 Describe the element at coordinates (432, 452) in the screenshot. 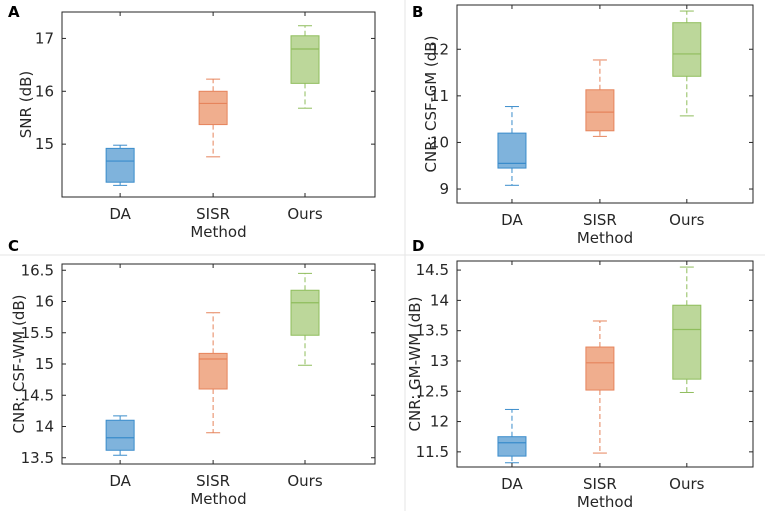

I see `y-tick-label: 11.5` at that location.